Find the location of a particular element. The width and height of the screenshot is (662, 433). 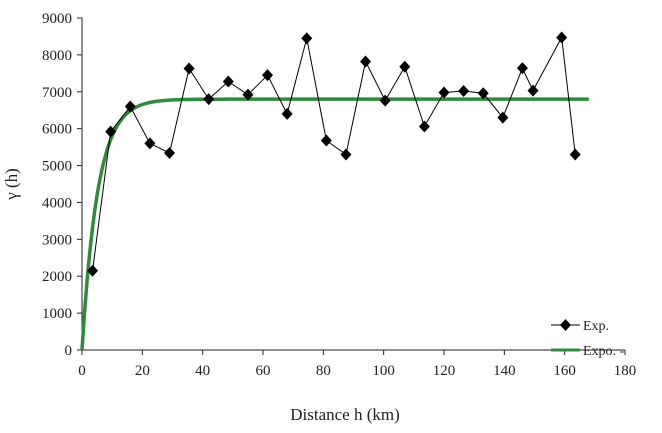

legend-exp-label: Exp. is located at coordinates (596, 326).